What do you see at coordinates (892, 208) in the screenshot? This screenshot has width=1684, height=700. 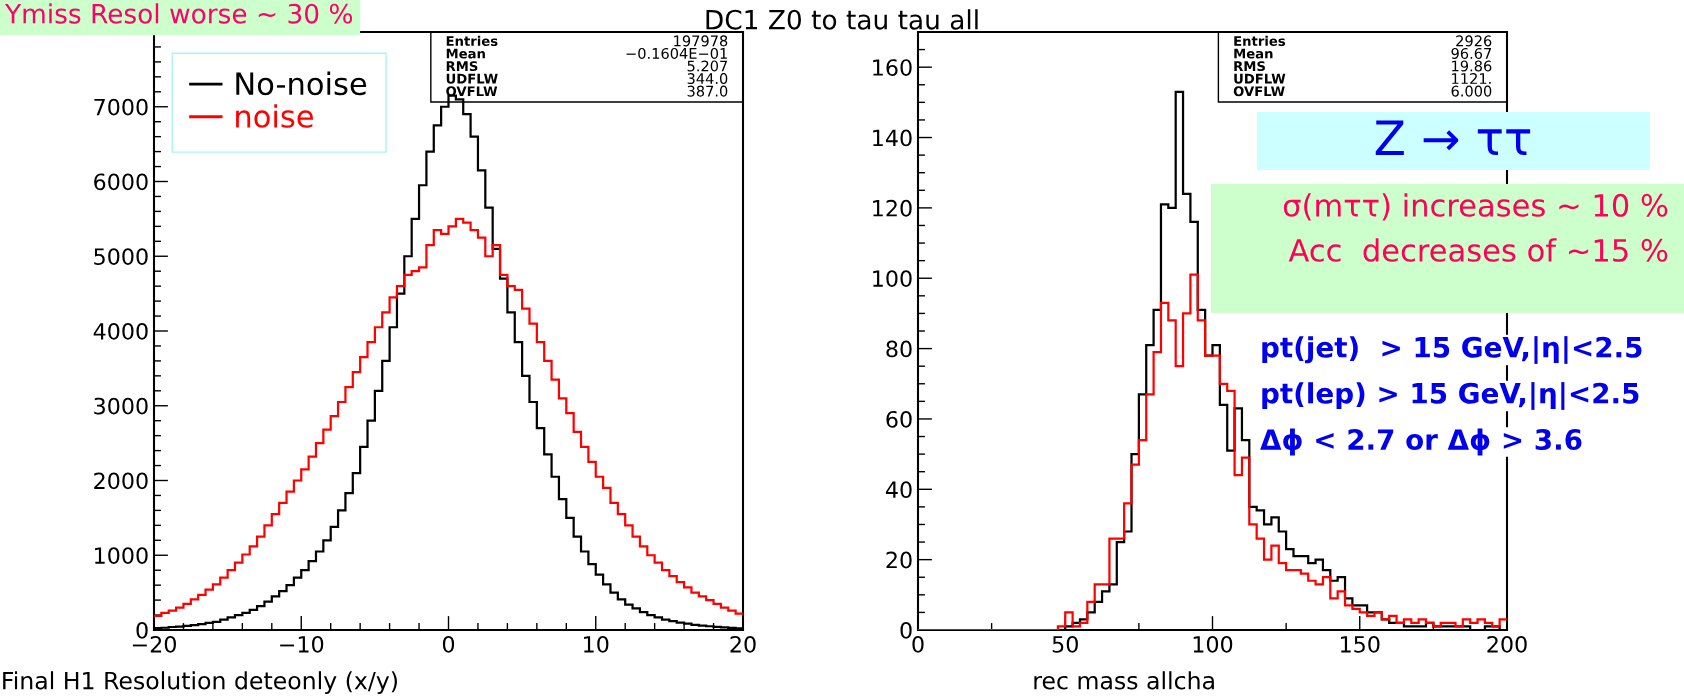 I see `y-tick-label: 120` at bounding box center [892, 208].